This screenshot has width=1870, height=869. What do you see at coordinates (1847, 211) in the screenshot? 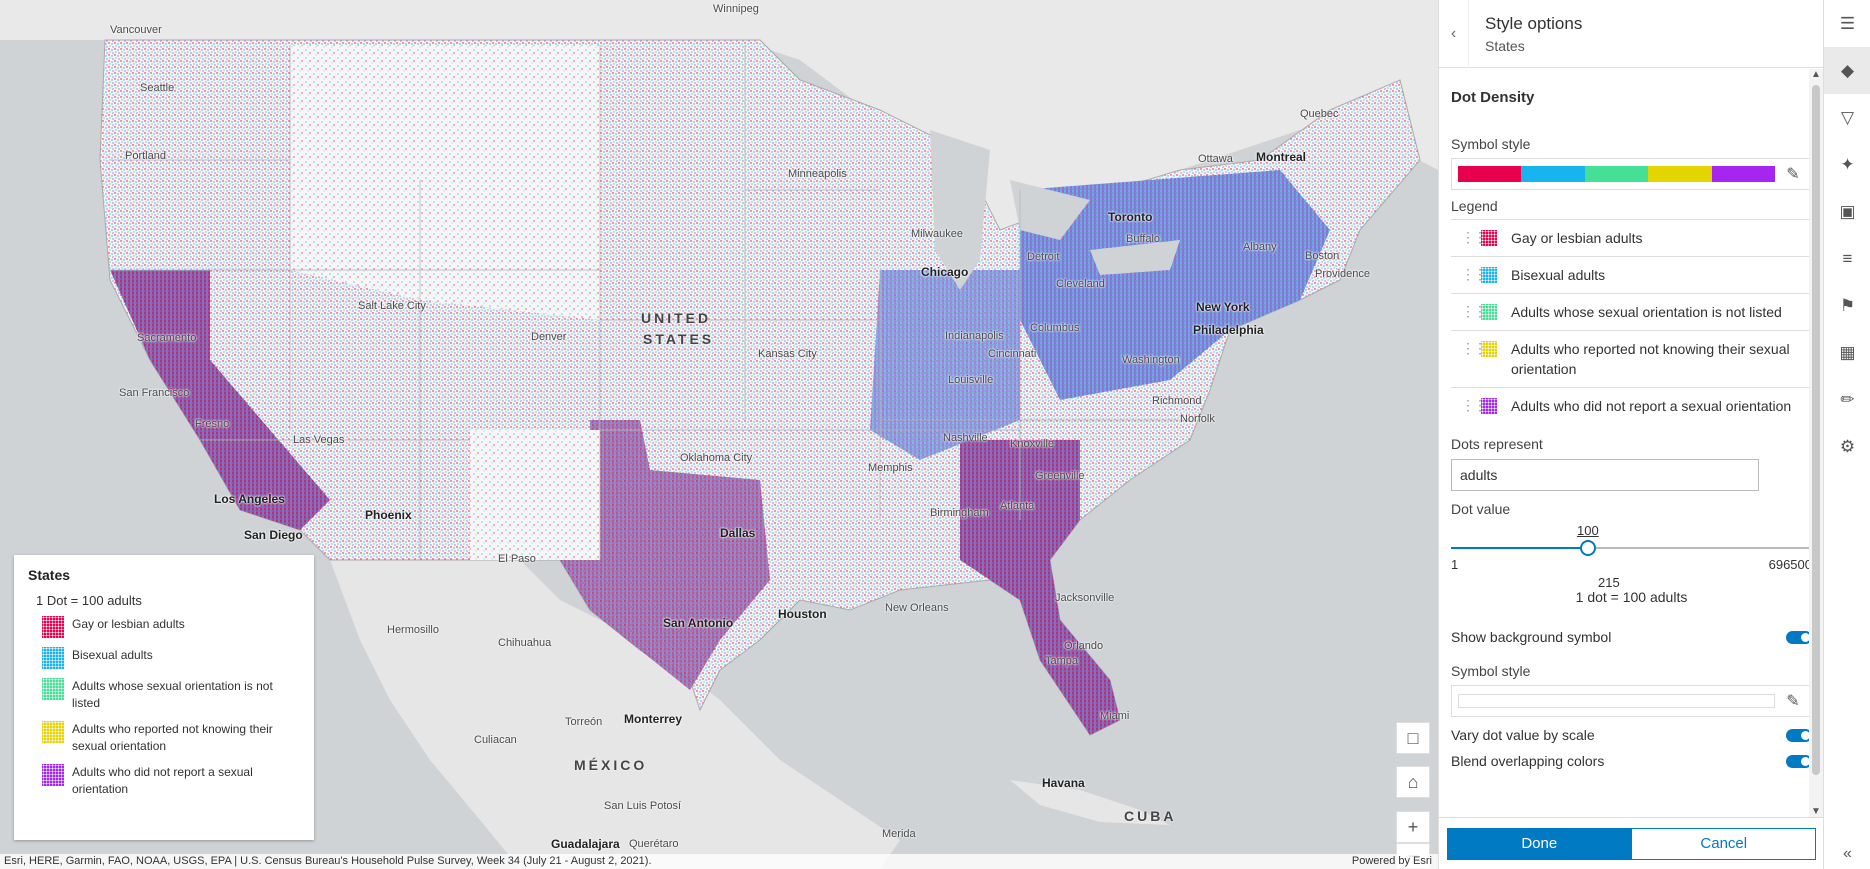
I see `popups-icon: ▣` at bounding box center [1847, 211].